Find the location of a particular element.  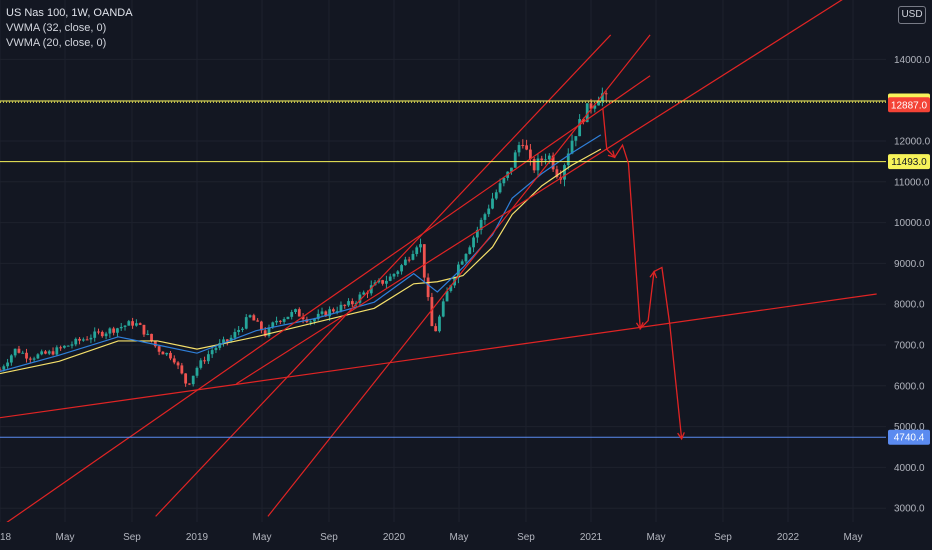

vwma-32-legend: VWMA (32, close, 0) is located at coordinates (56, 28).